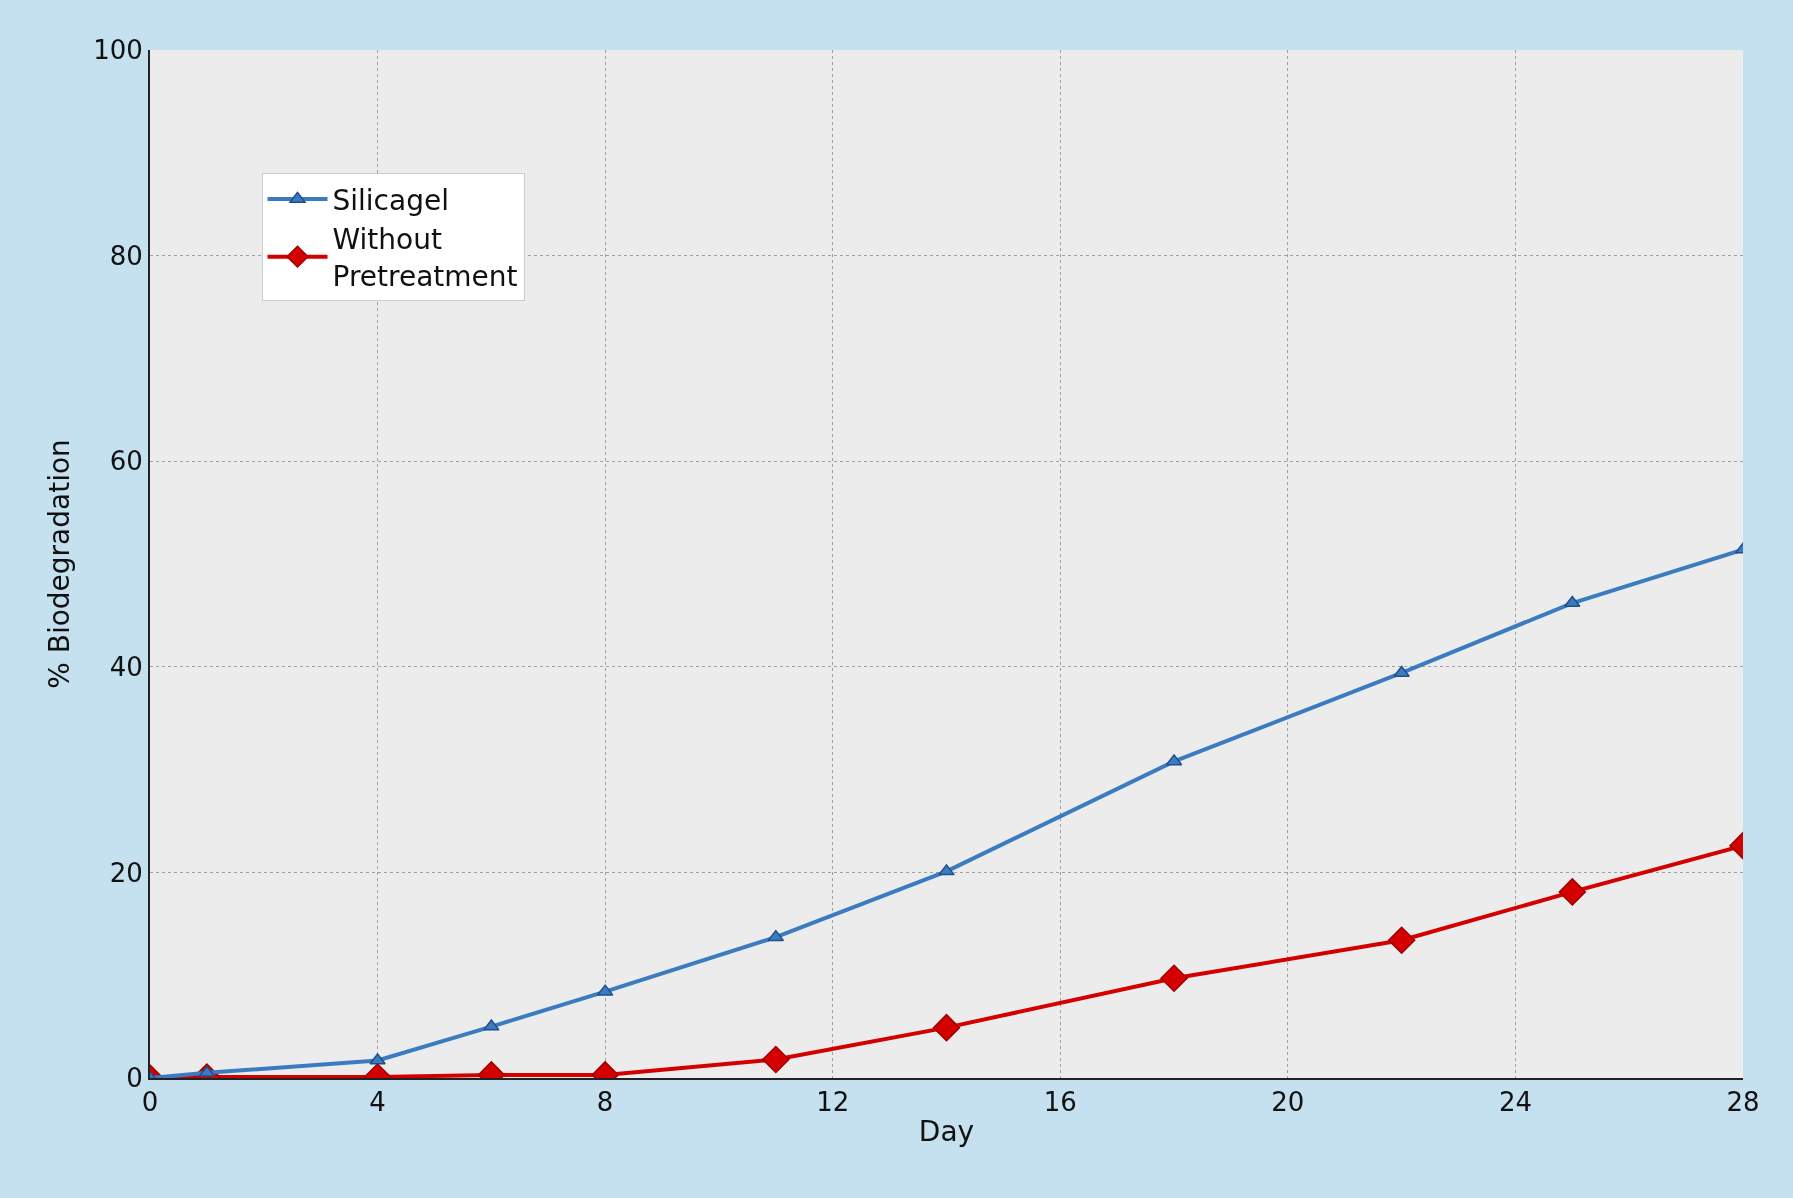 The image size is (1793, 1198). What do you see at coordinates (946, 1131) in the screenshot?
I see `x-axis-title: Day` at bounding box center [946, 1131].